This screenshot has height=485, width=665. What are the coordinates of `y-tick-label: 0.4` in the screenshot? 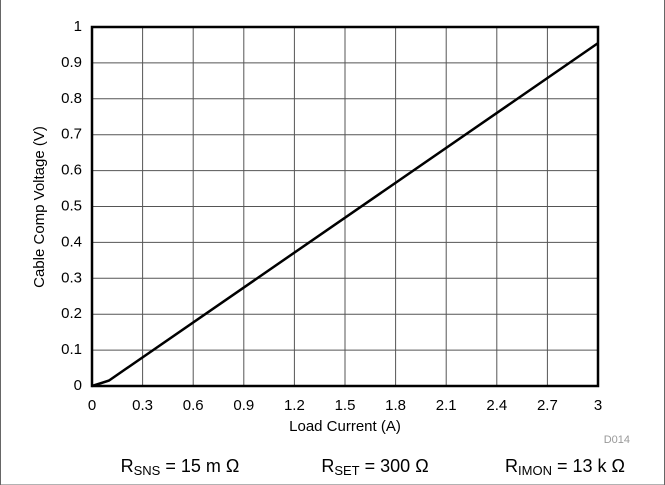 It's located at (71, 241).